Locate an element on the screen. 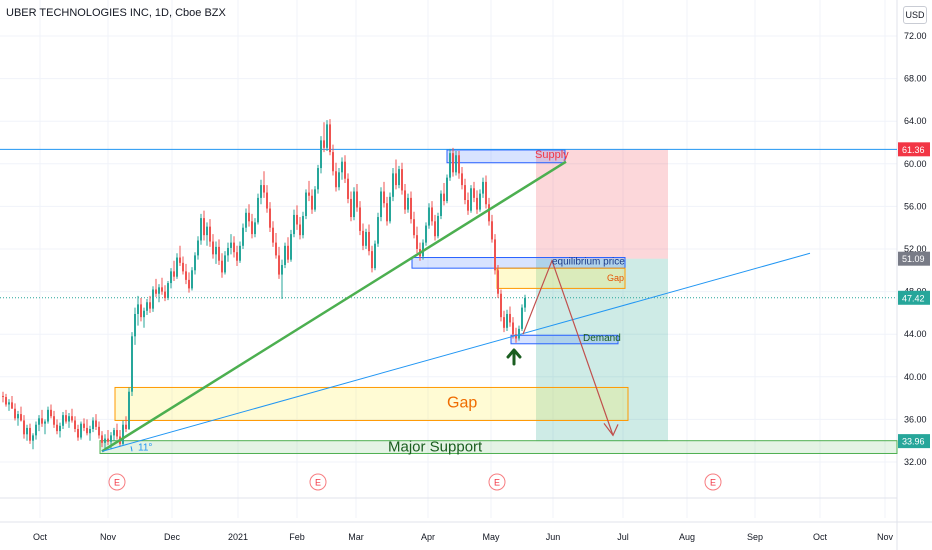  projection-arrowhead is located at coordinates (611, 430).